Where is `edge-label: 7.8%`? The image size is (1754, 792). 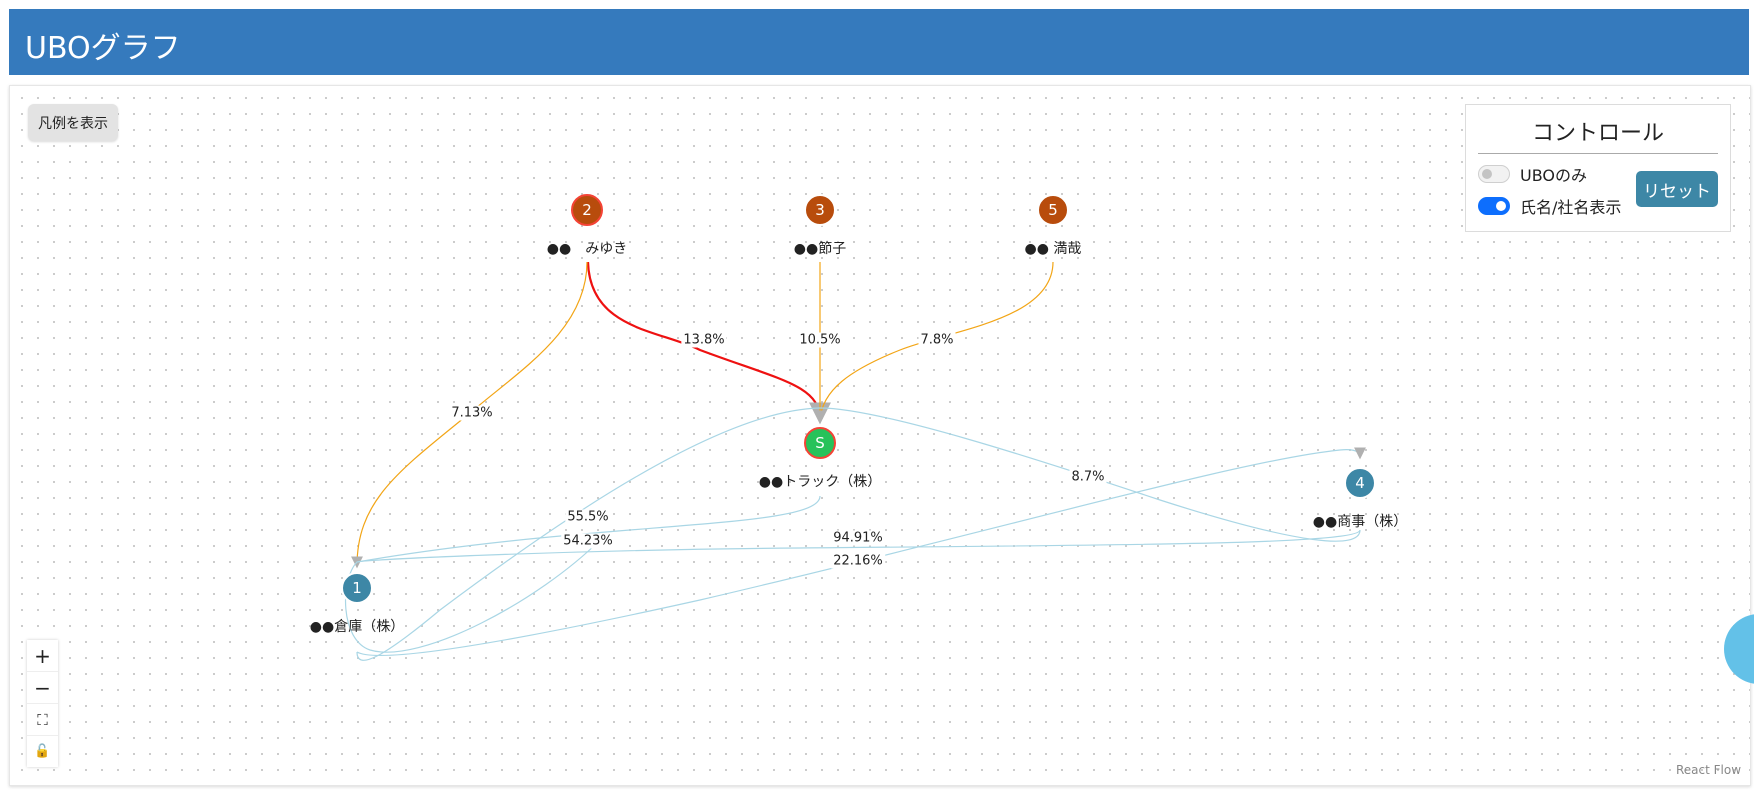
edge-label: 7.8% is located at coordinates (937, 340).